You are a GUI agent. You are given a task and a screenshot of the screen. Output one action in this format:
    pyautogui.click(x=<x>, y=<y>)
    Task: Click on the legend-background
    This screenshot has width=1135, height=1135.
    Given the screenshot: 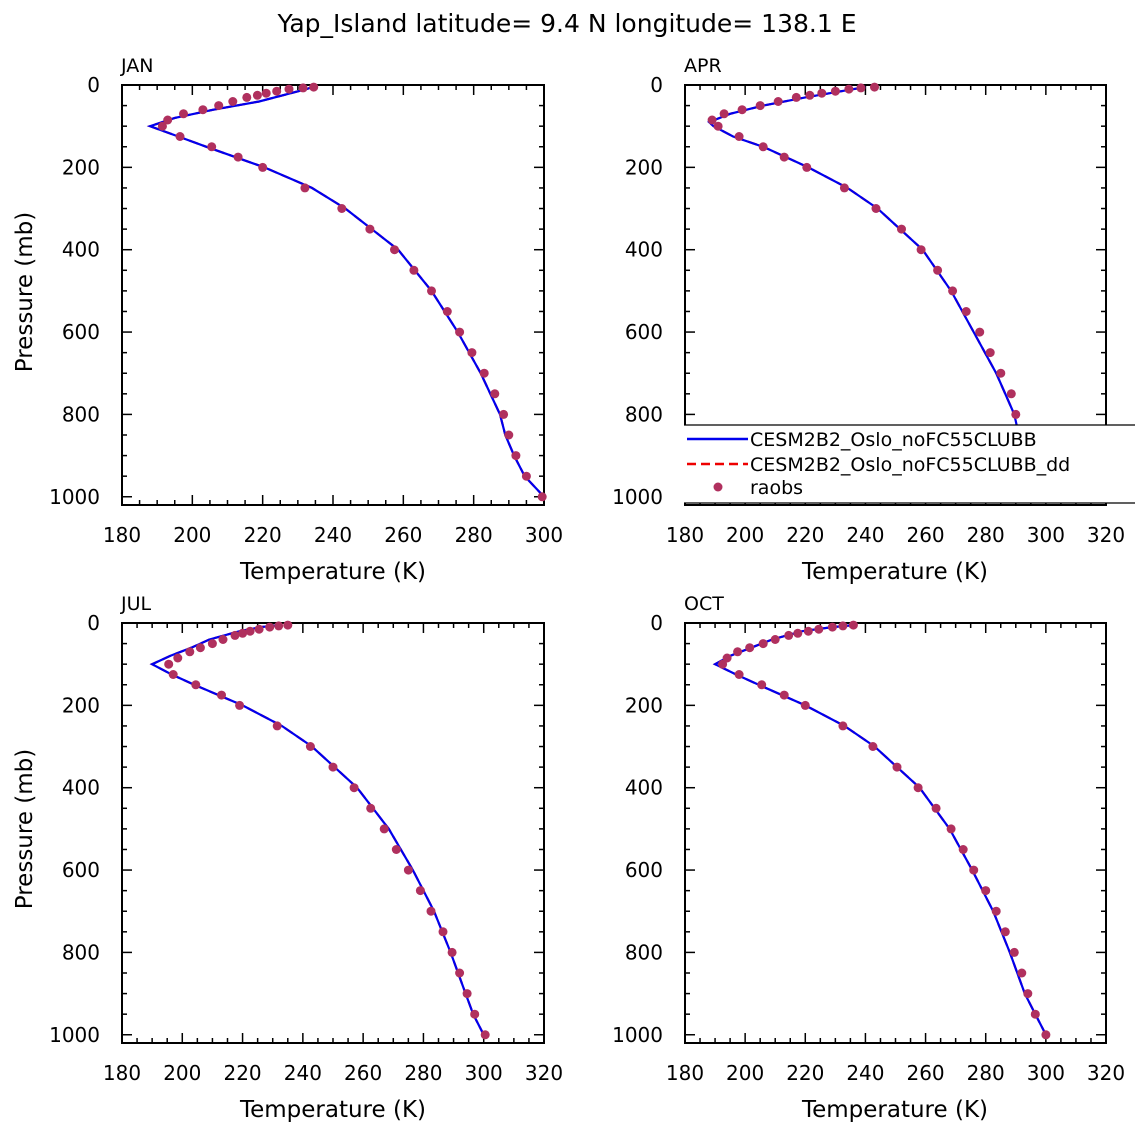 What is the action you would take?
    pyautogui.click(x=909, y=464)
    